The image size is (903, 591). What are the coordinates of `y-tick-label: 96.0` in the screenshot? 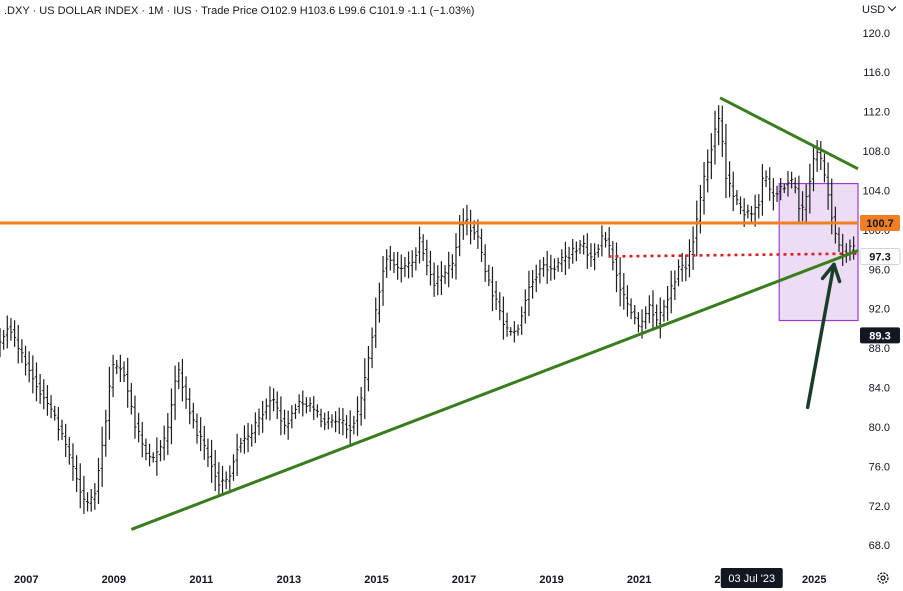 It's located at (879, 270).